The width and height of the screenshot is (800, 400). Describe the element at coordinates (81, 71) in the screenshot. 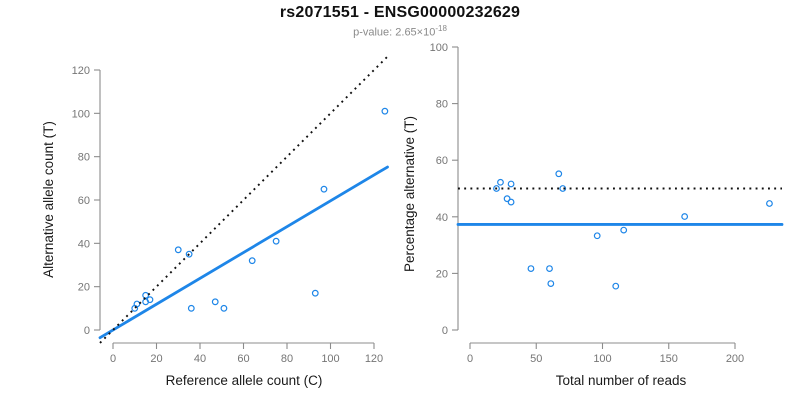

I see `y-tick-label: 120` at that location.